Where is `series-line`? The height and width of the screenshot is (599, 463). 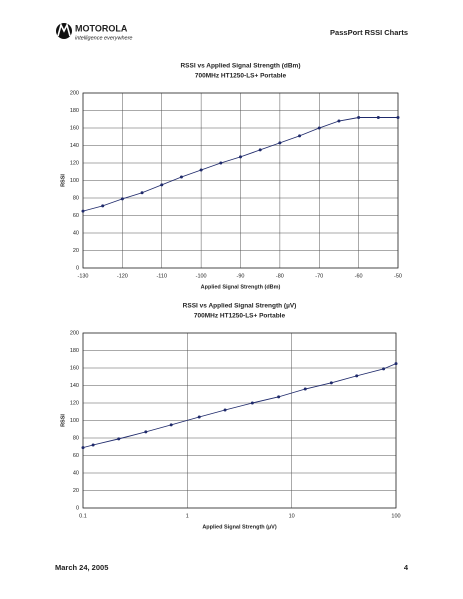 series-line is located at coordinates (239, 406).